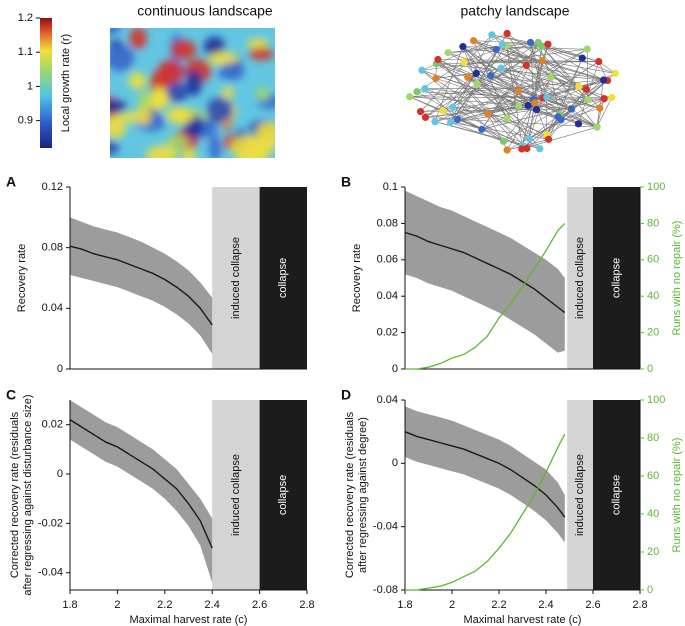 The height and width of the screenshot is (626, 685). I want to click on repair-line, so click(485, 296).